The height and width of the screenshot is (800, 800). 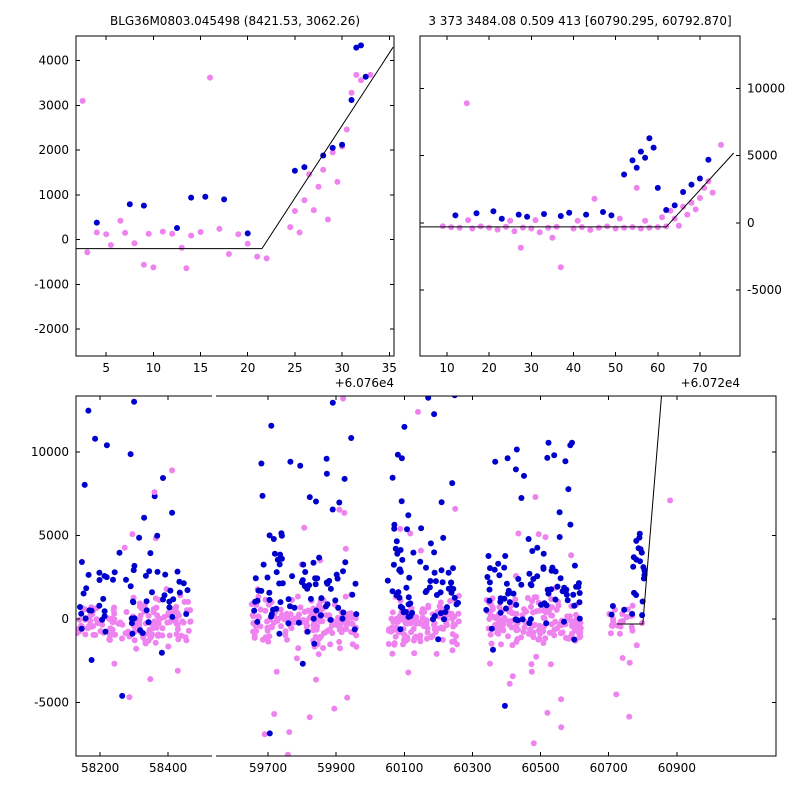 I want to click on x-tick-label: 59900, so click(x=336, y=768).